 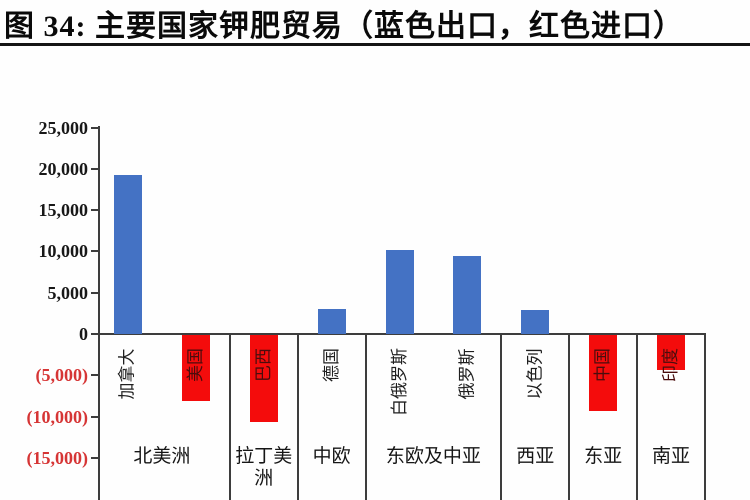 I want to click on bar-印度, so click(x=671, y=352).